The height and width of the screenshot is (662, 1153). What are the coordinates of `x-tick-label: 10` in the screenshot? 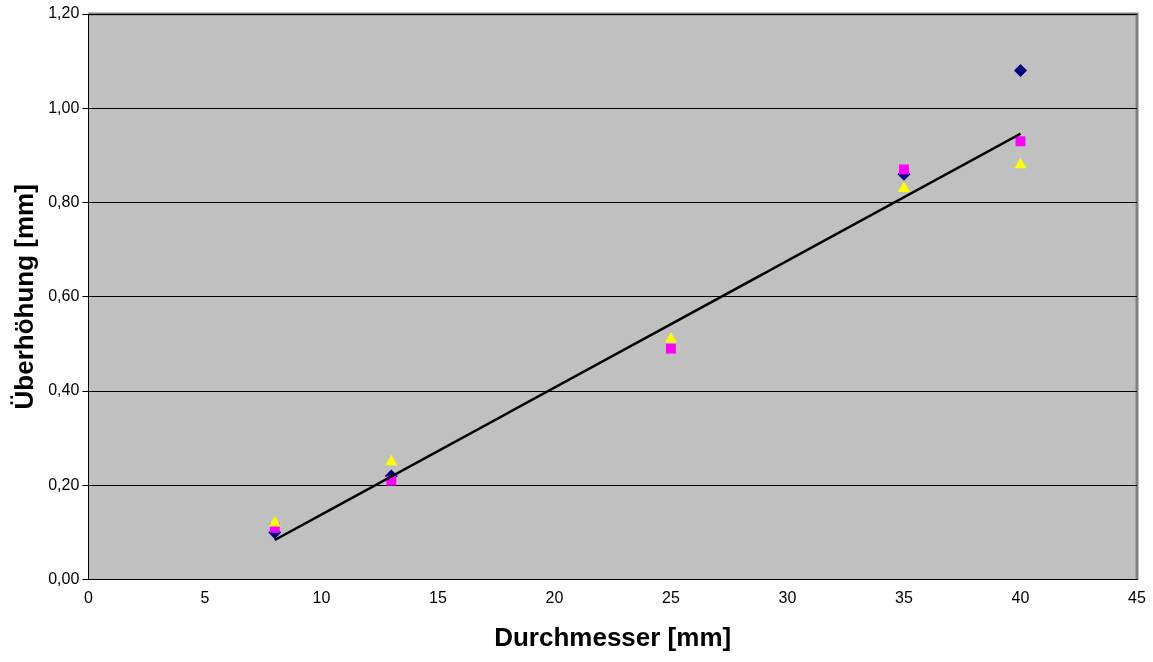 It's located at (321, 597).